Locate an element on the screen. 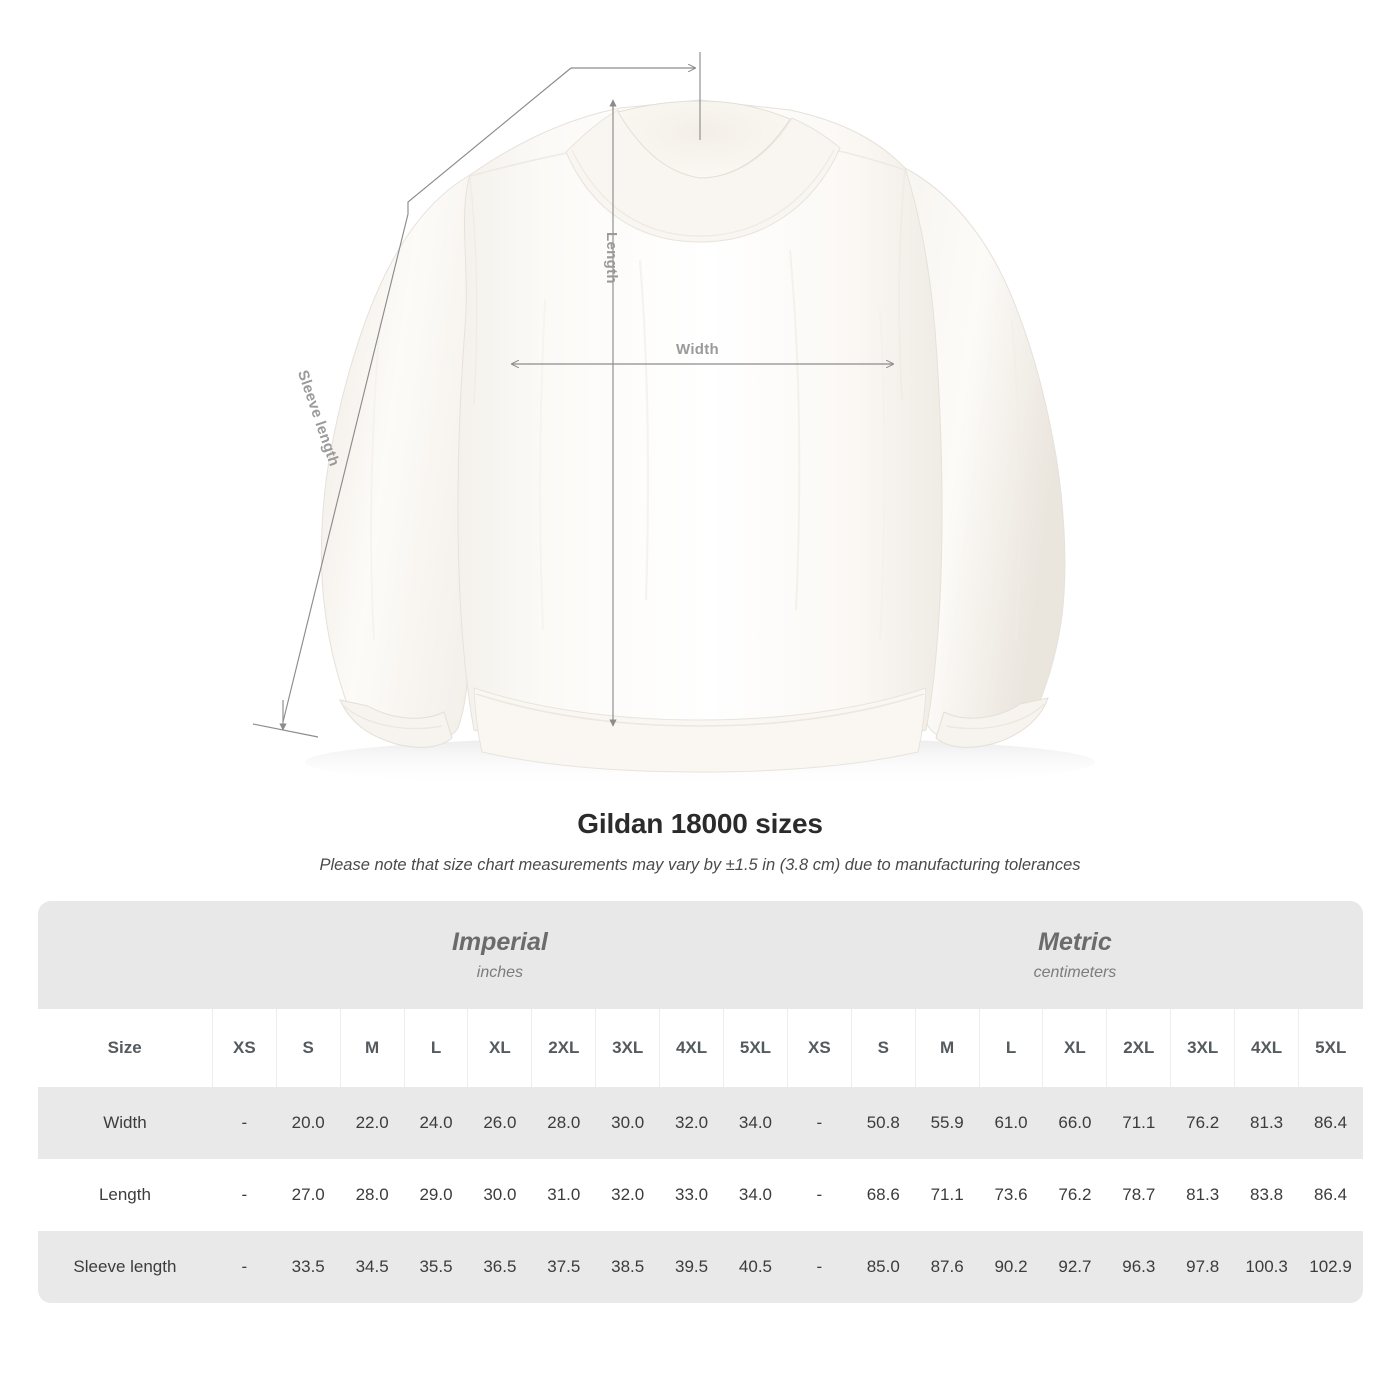  size-header-imperial-m: M is located at coordinates (372, 1048).